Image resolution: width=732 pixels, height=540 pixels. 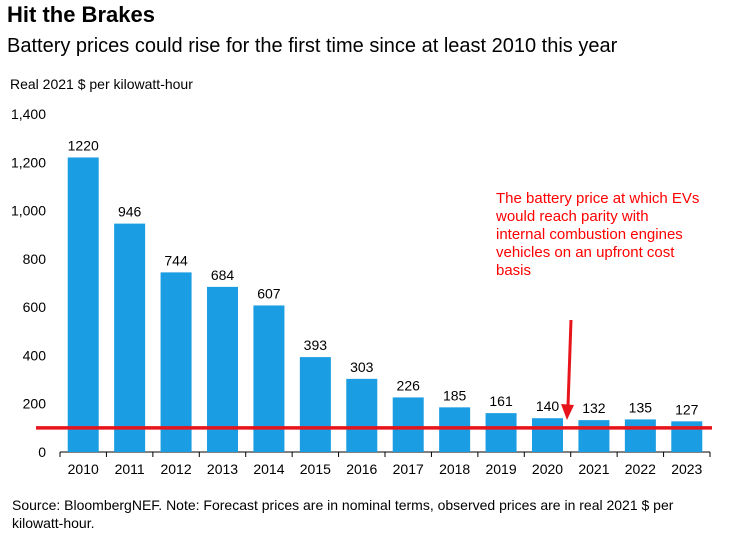 What do you see at coordinates (28, 114) in the screenshot?
I see `y-tick-label: 1,400` at bounding box center [28, 114].